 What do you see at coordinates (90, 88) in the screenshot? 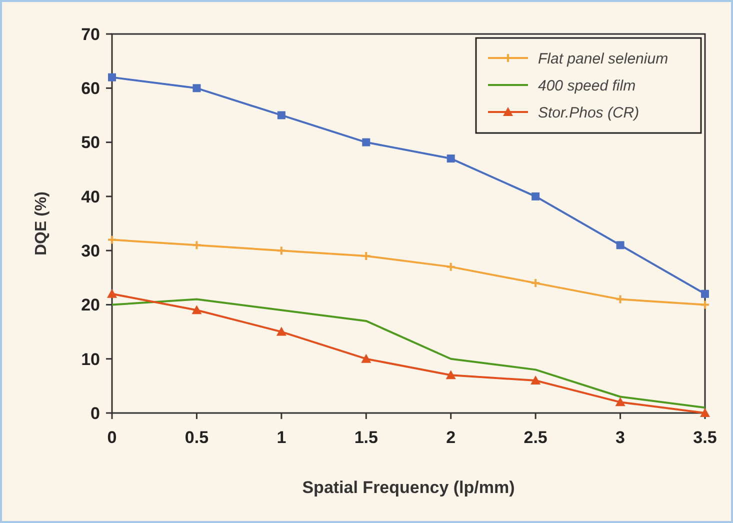
I see `y-tick-label: 60` at bounding box center [90, 88].